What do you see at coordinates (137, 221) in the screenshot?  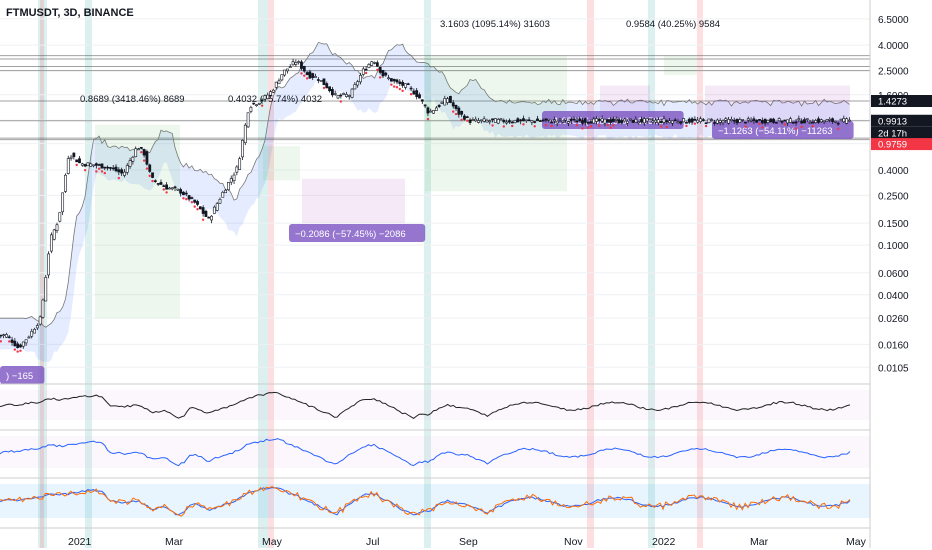 I see `measure-box` at bounding box center [137, 221].